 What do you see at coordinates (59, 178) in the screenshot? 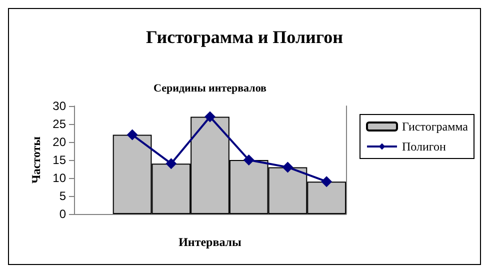
I see `y-tick-label: 10` at bounding box center [59, 178].